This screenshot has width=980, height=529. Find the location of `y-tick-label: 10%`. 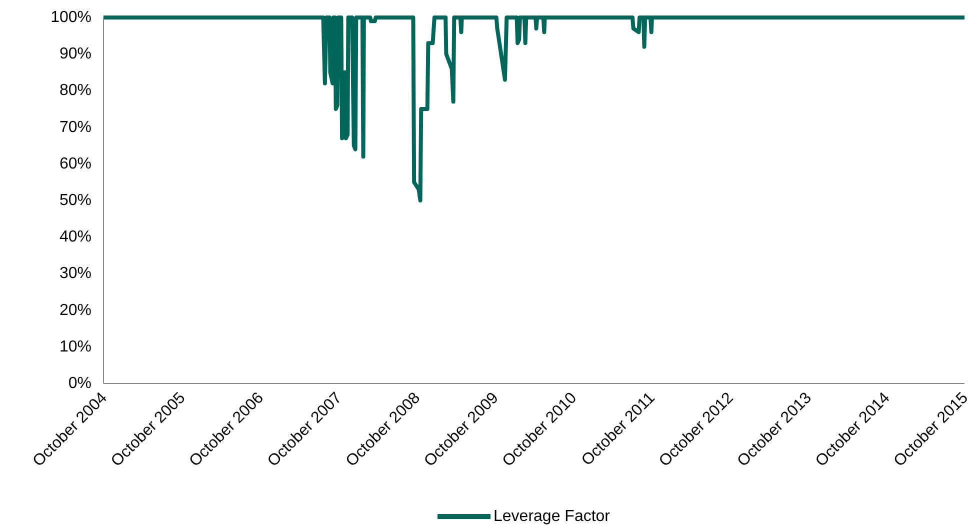

y-tick-label: 10% is located at coordinates (75, 347).